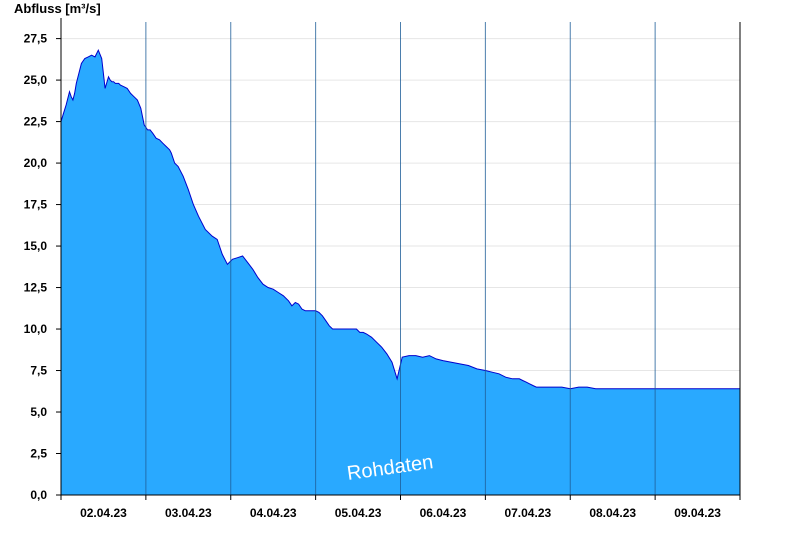 The width and height of the screenshot is (800, 550). I want to click on y-tick-label: 0,0, so click(38, 495).